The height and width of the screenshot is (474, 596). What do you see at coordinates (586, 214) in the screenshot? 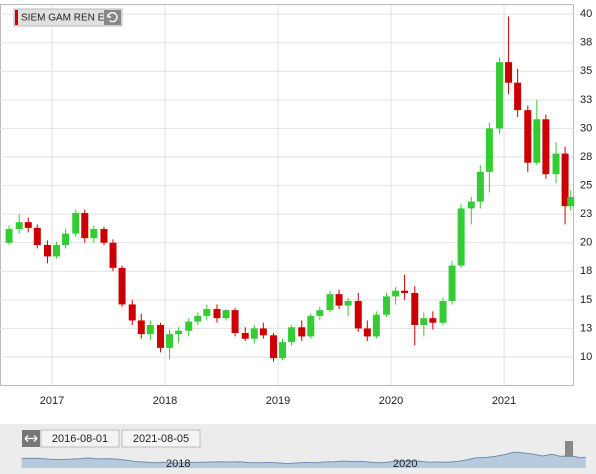
I see `y-tick-label: 23` at bounding box center [586, 214].